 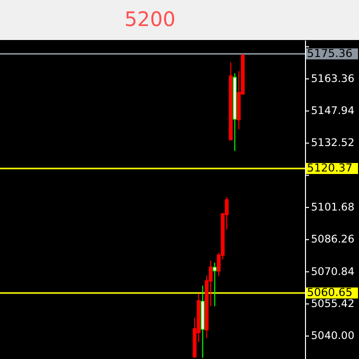 I want to click on y-tick-label: 5070.84, so click(x=333, y=272).